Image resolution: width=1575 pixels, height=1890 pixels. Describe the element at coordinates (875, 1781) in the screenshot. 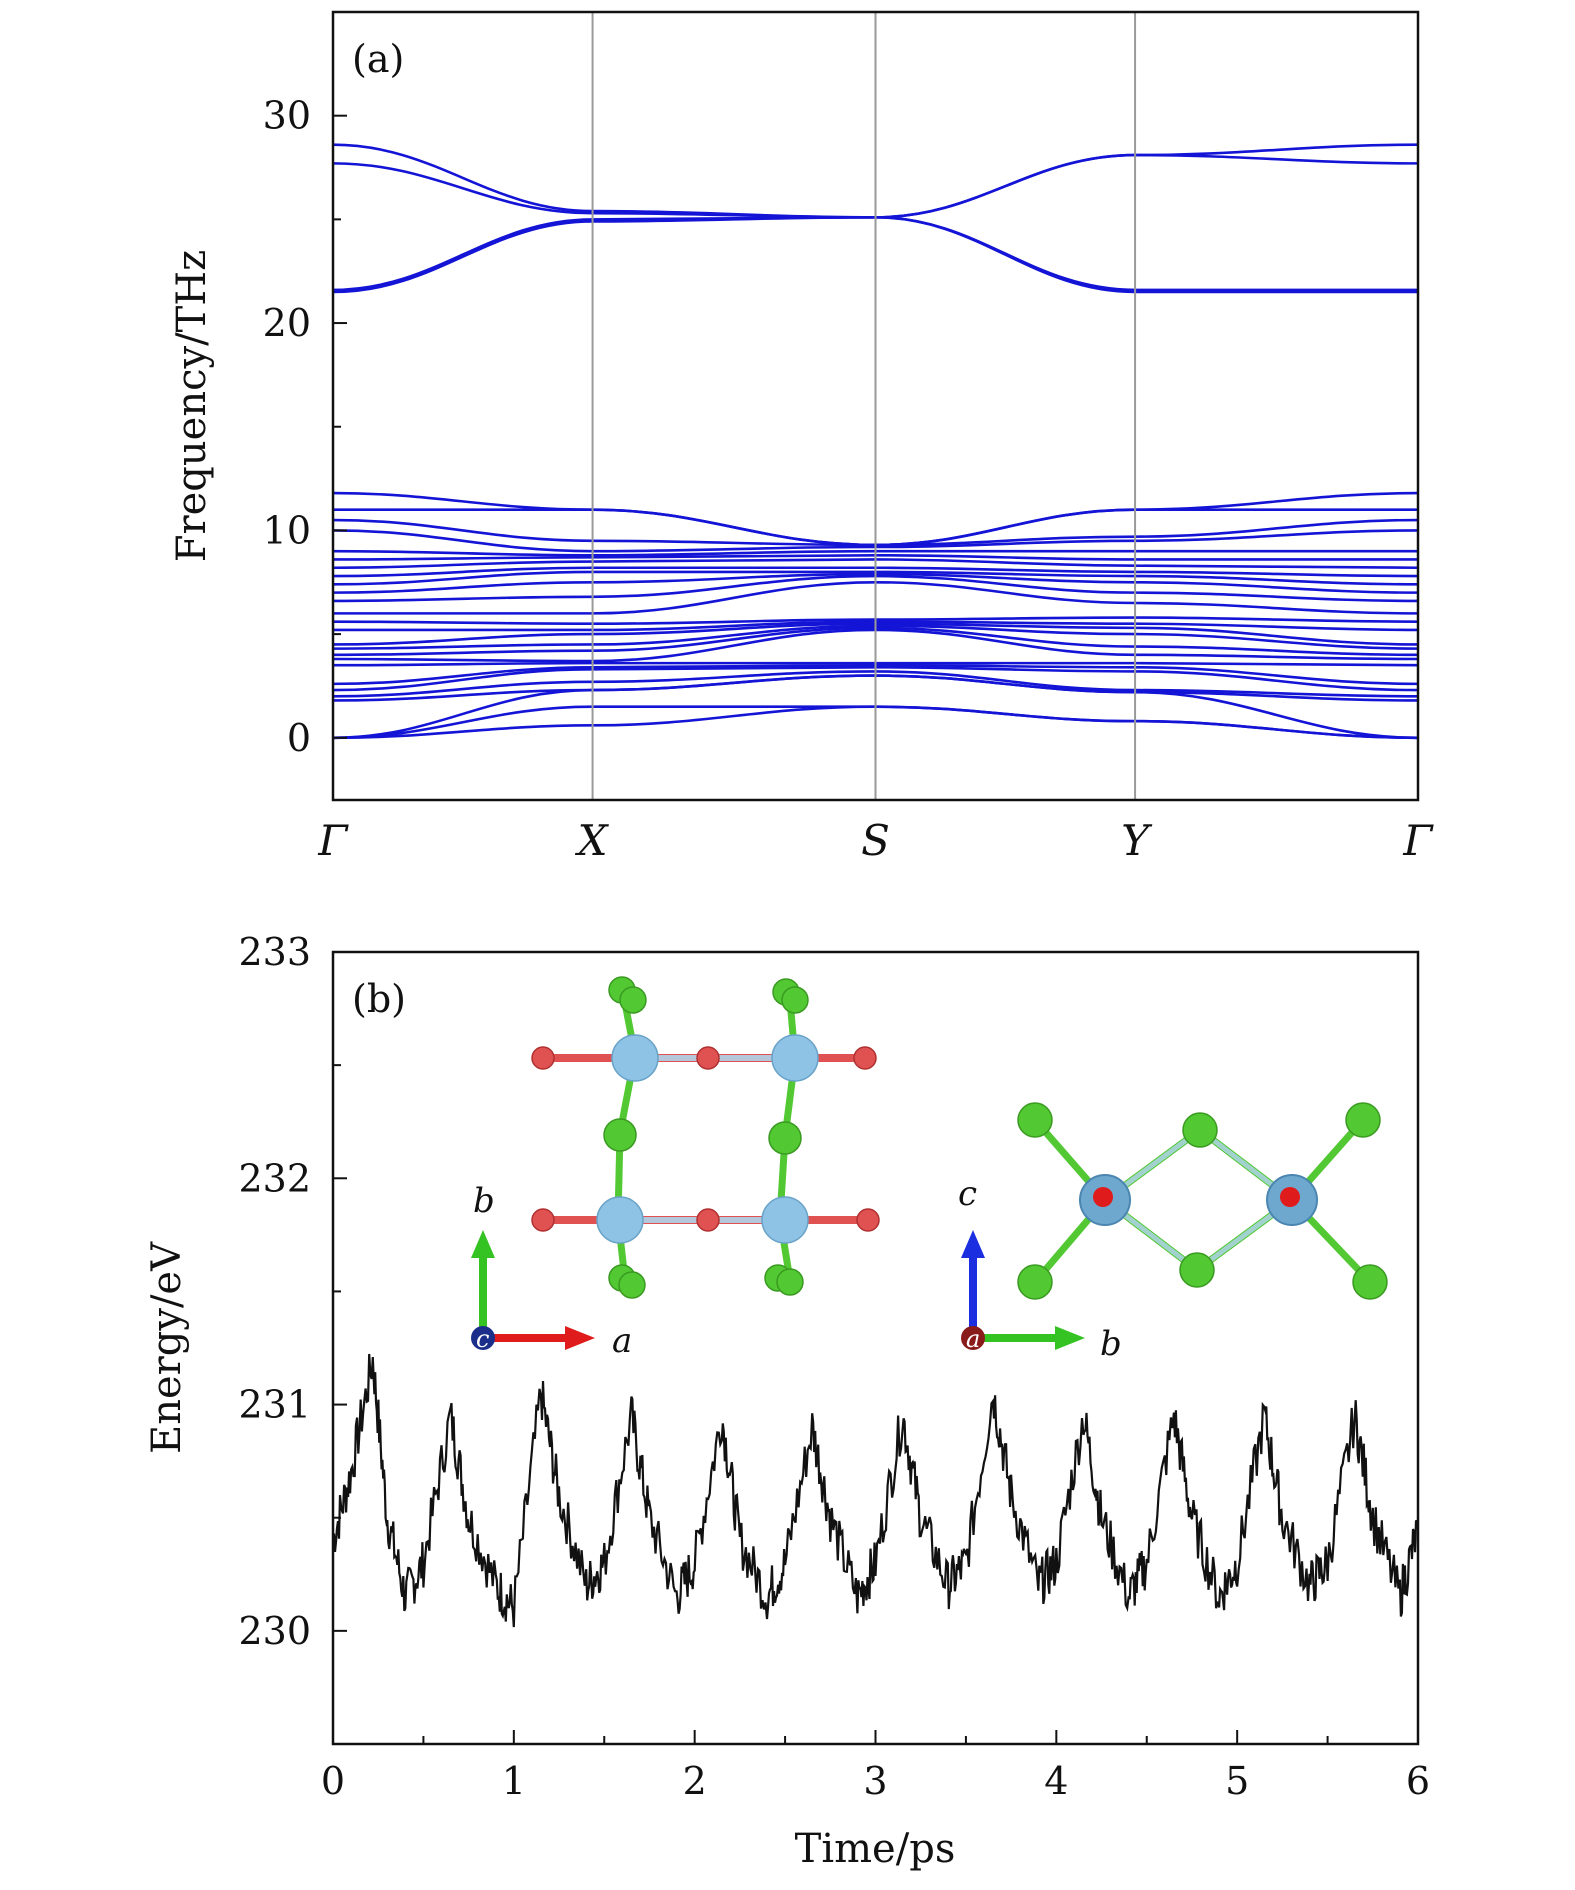

I see `x-tick-label: 3` at that location.